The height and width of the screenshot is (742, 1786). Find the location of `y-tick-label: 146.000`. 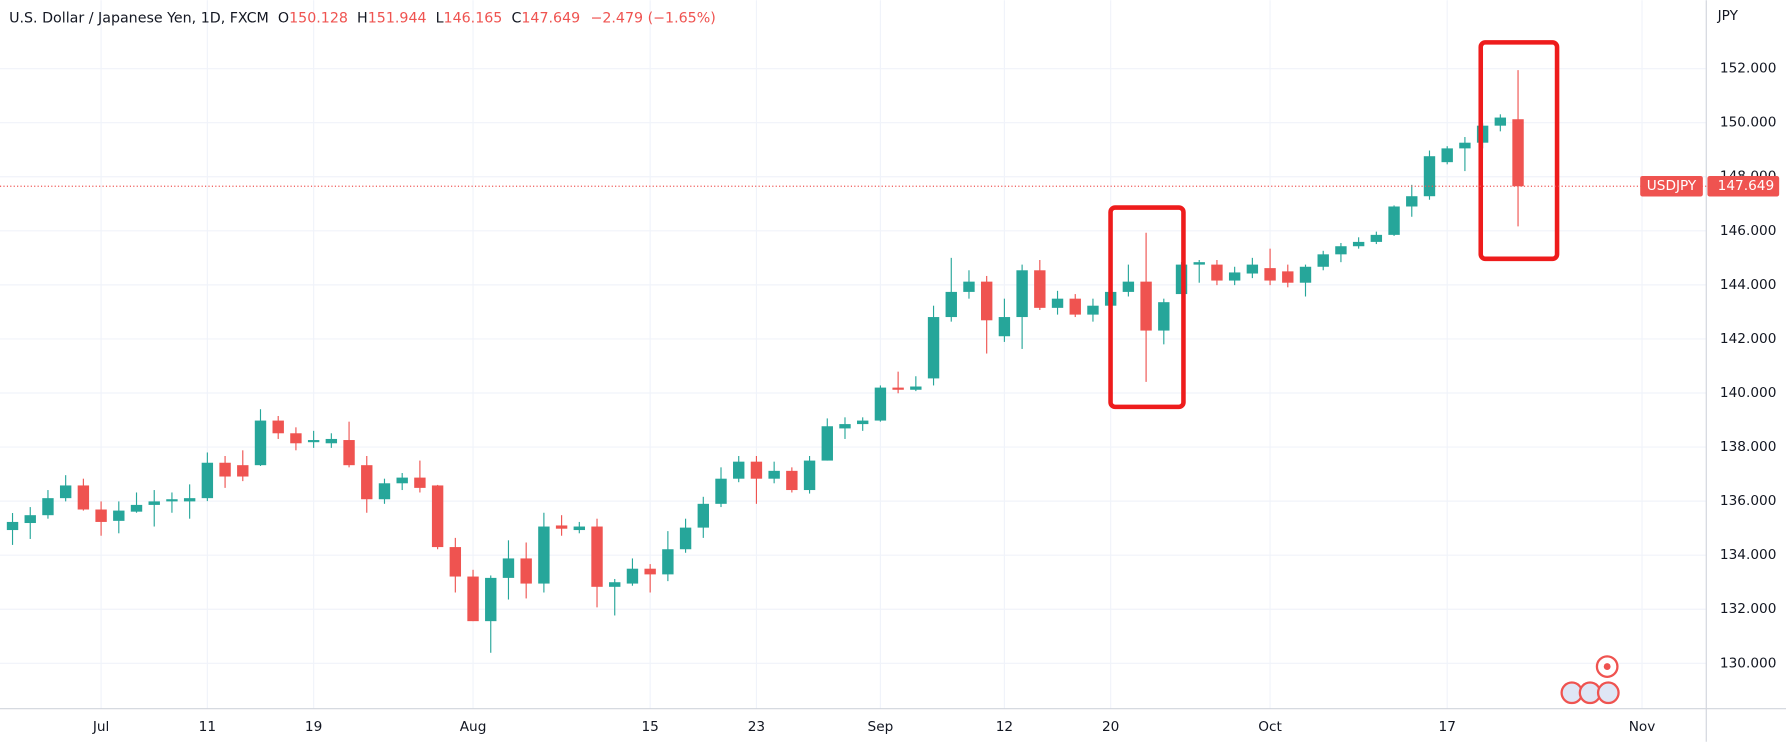

y-tick-label: 146.000 is located at coordinates (1748, 231).